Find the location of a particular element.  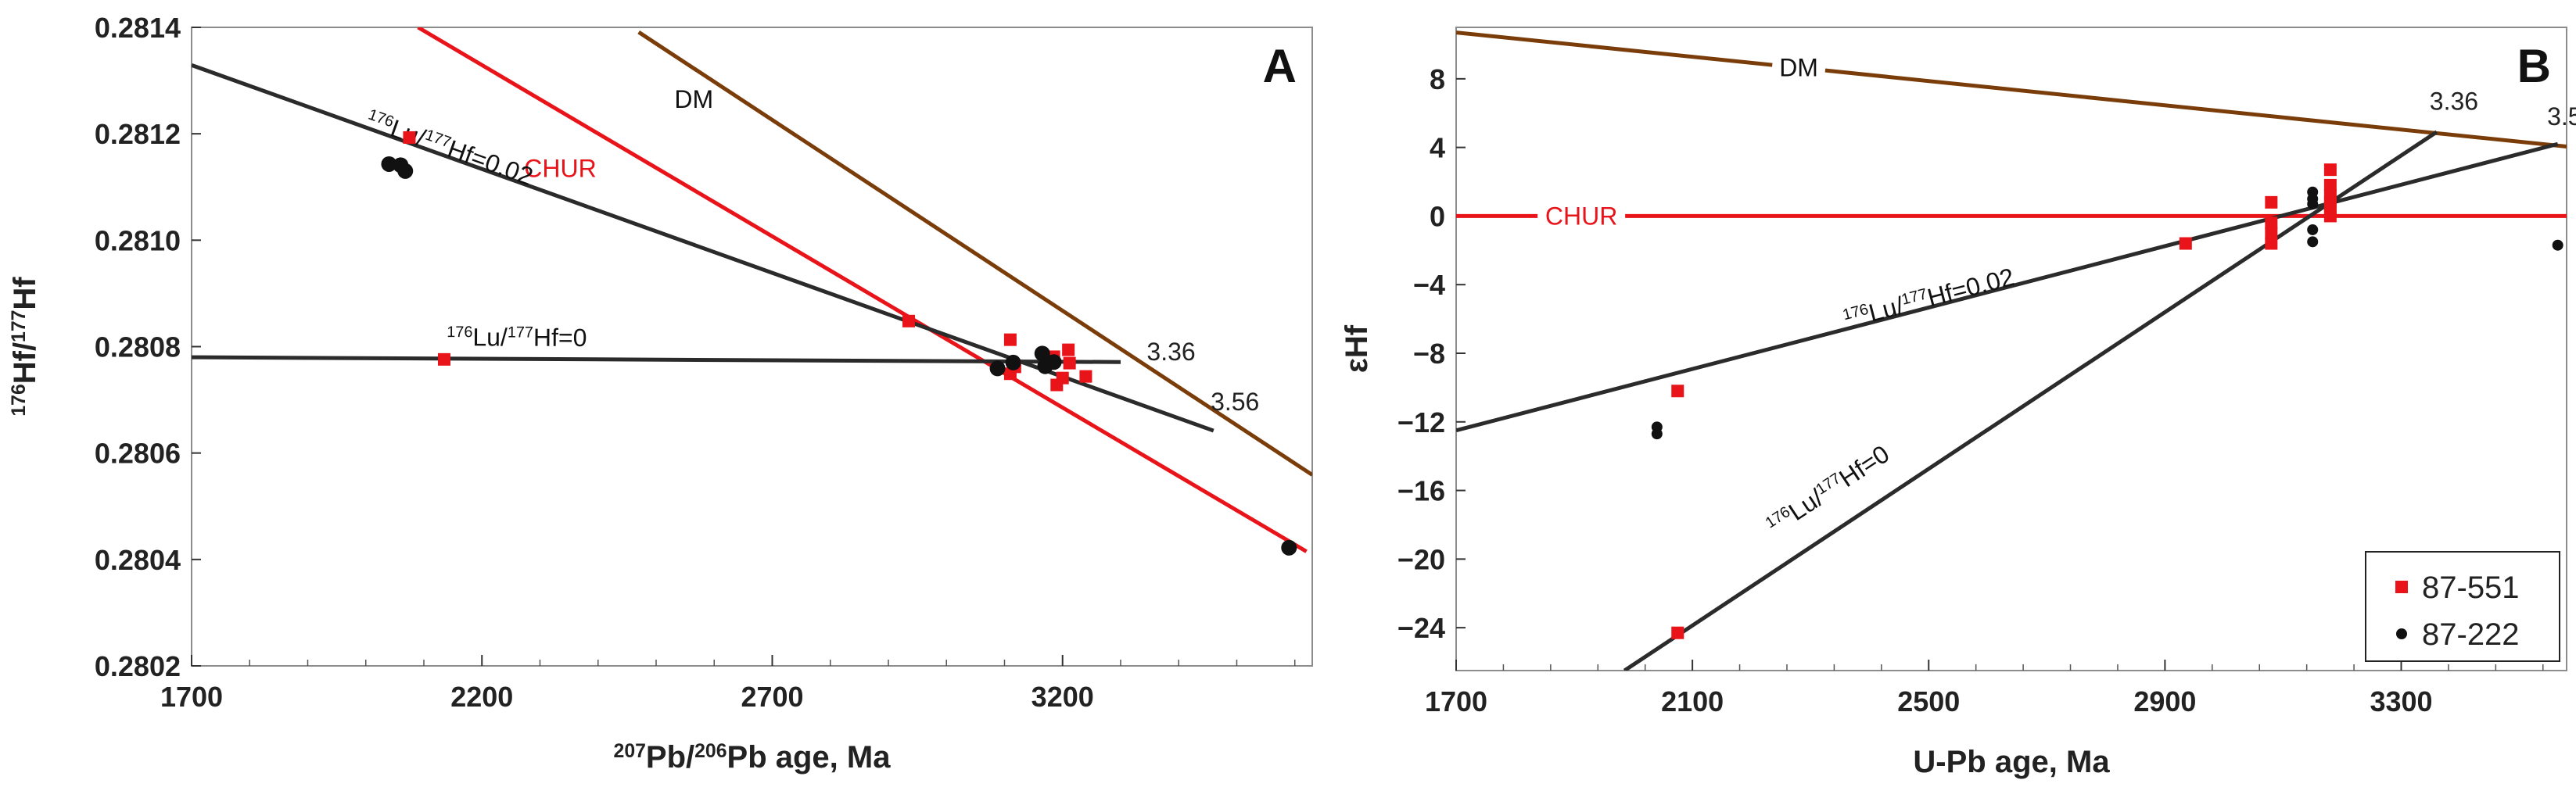

y-tick-label: −24 is located at coordinates (1421, 628).